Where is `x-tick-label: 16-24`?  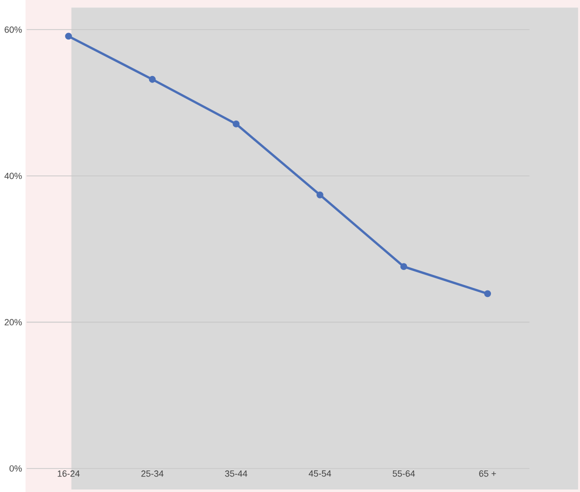
x-tick-label: 16-24 is located at coordinates (69, 473).